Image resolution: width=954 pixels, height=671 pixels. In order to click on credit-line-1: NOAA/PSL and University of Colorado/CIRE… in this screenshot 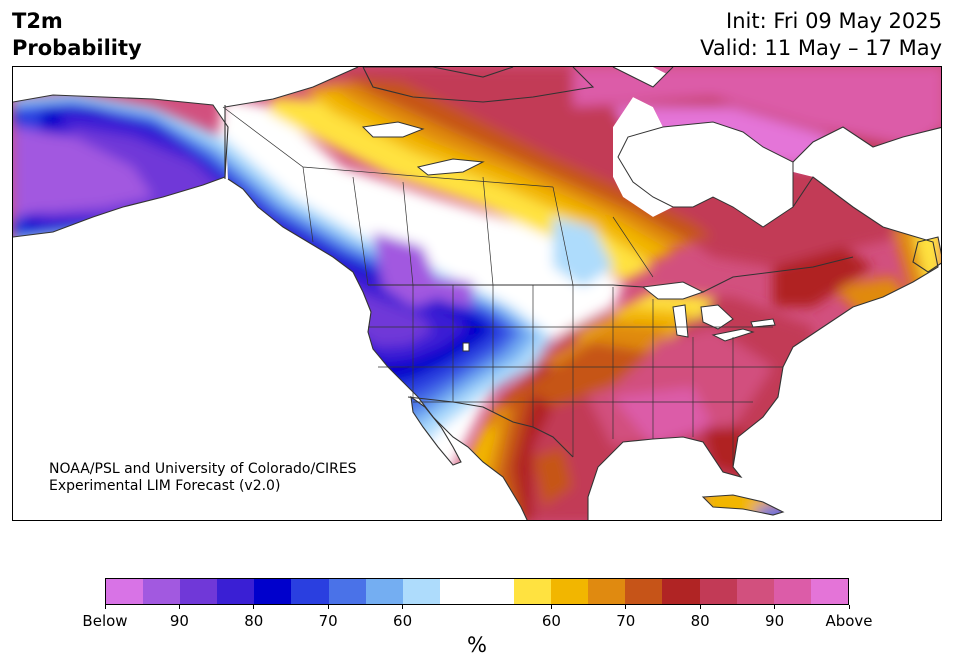, I will do `click(203, 469)`.